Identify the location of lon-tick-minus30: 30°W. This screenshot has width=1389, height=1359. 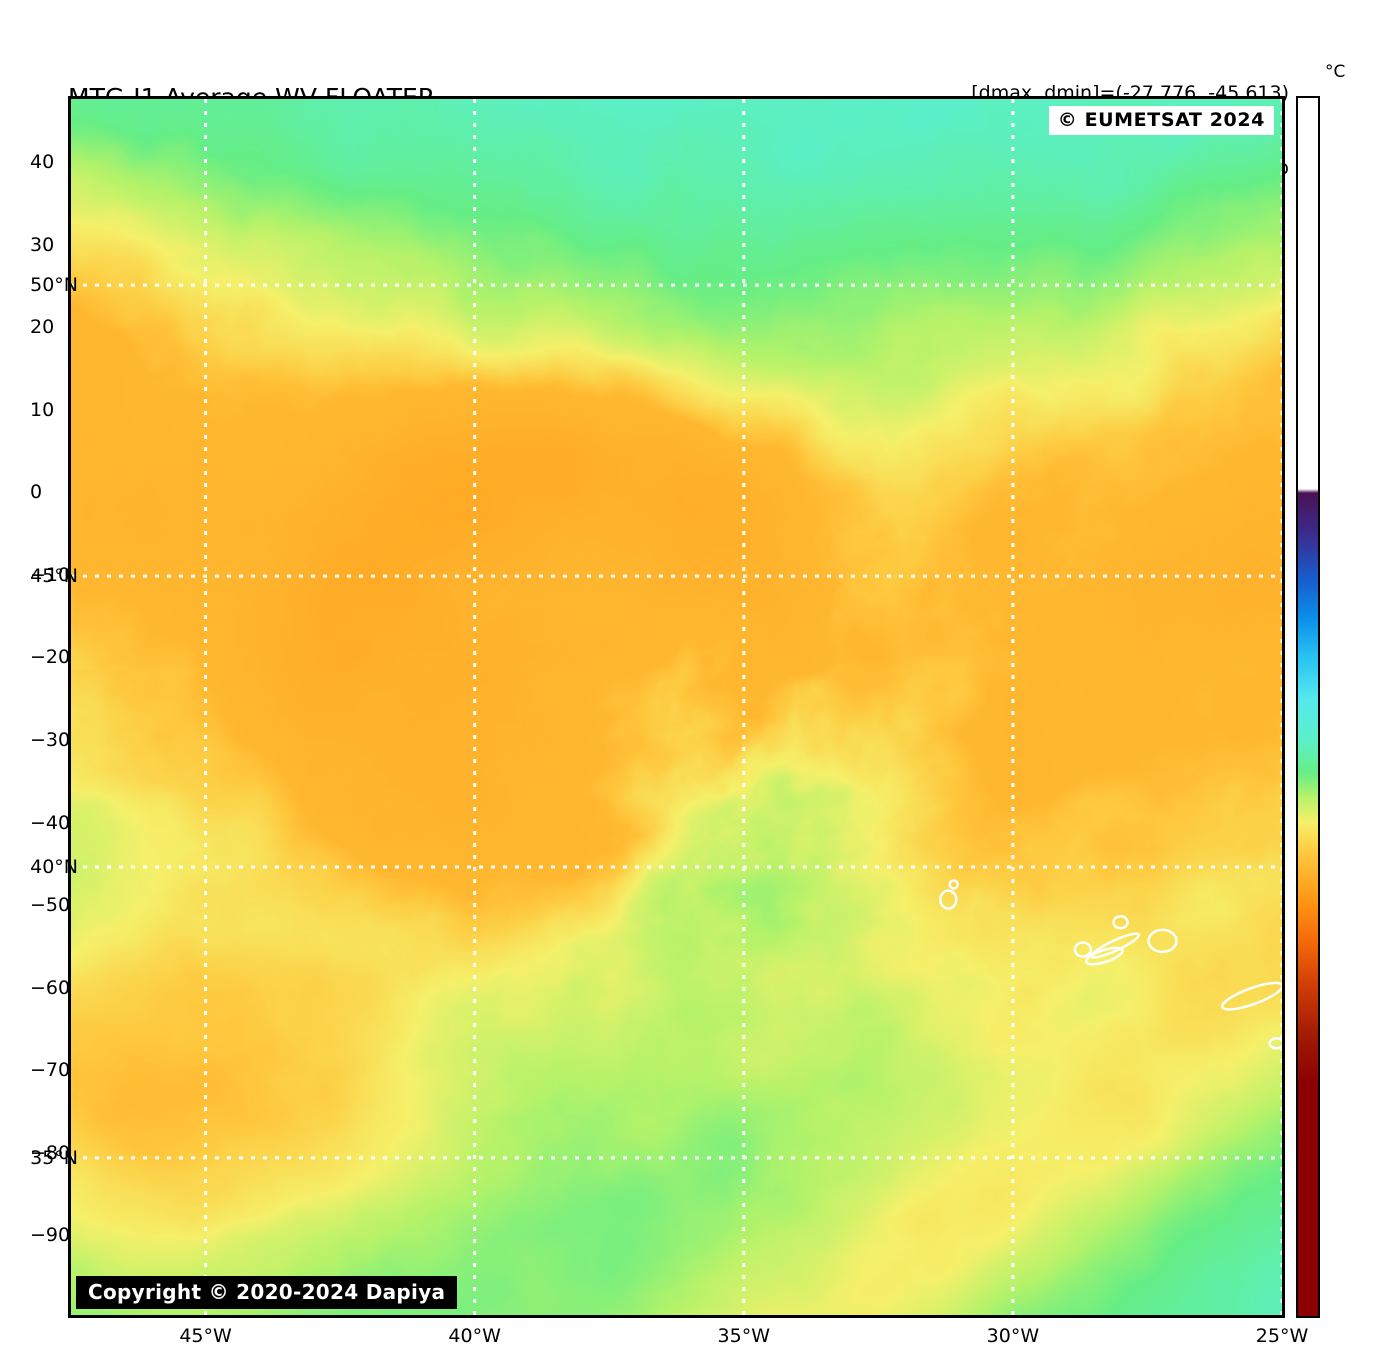
(1013, 1336).